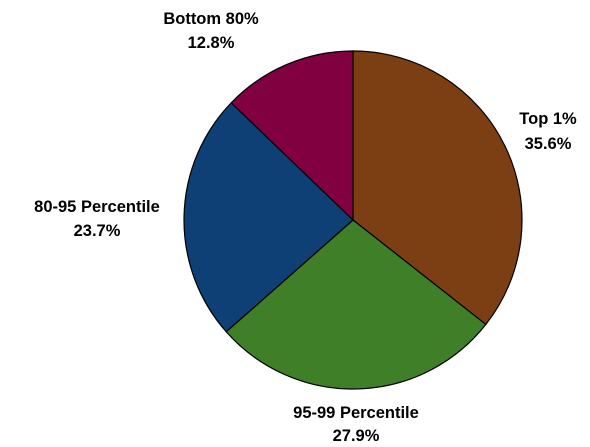 The height and width of the screenshot is (447, 590). What do you see at coordinates (548, 119) in the screenshot?
I see `slice-name-label: Top 1%` at bounding box center [548, 119].